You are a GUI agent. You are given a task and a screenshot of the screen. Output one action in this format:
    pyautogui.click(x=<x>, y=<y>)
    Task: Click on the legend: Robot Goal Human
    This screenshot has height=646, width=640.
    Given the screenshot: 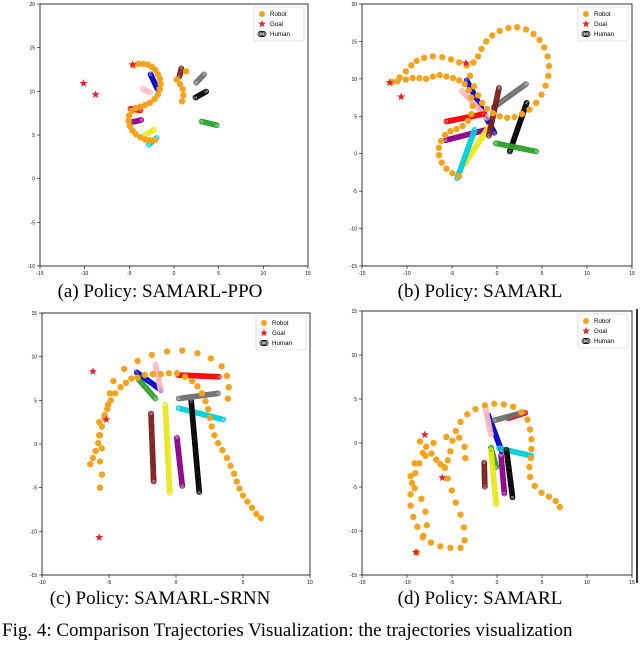 What is the action you would take?
    pyautogui.click(x=279, y=24)
    